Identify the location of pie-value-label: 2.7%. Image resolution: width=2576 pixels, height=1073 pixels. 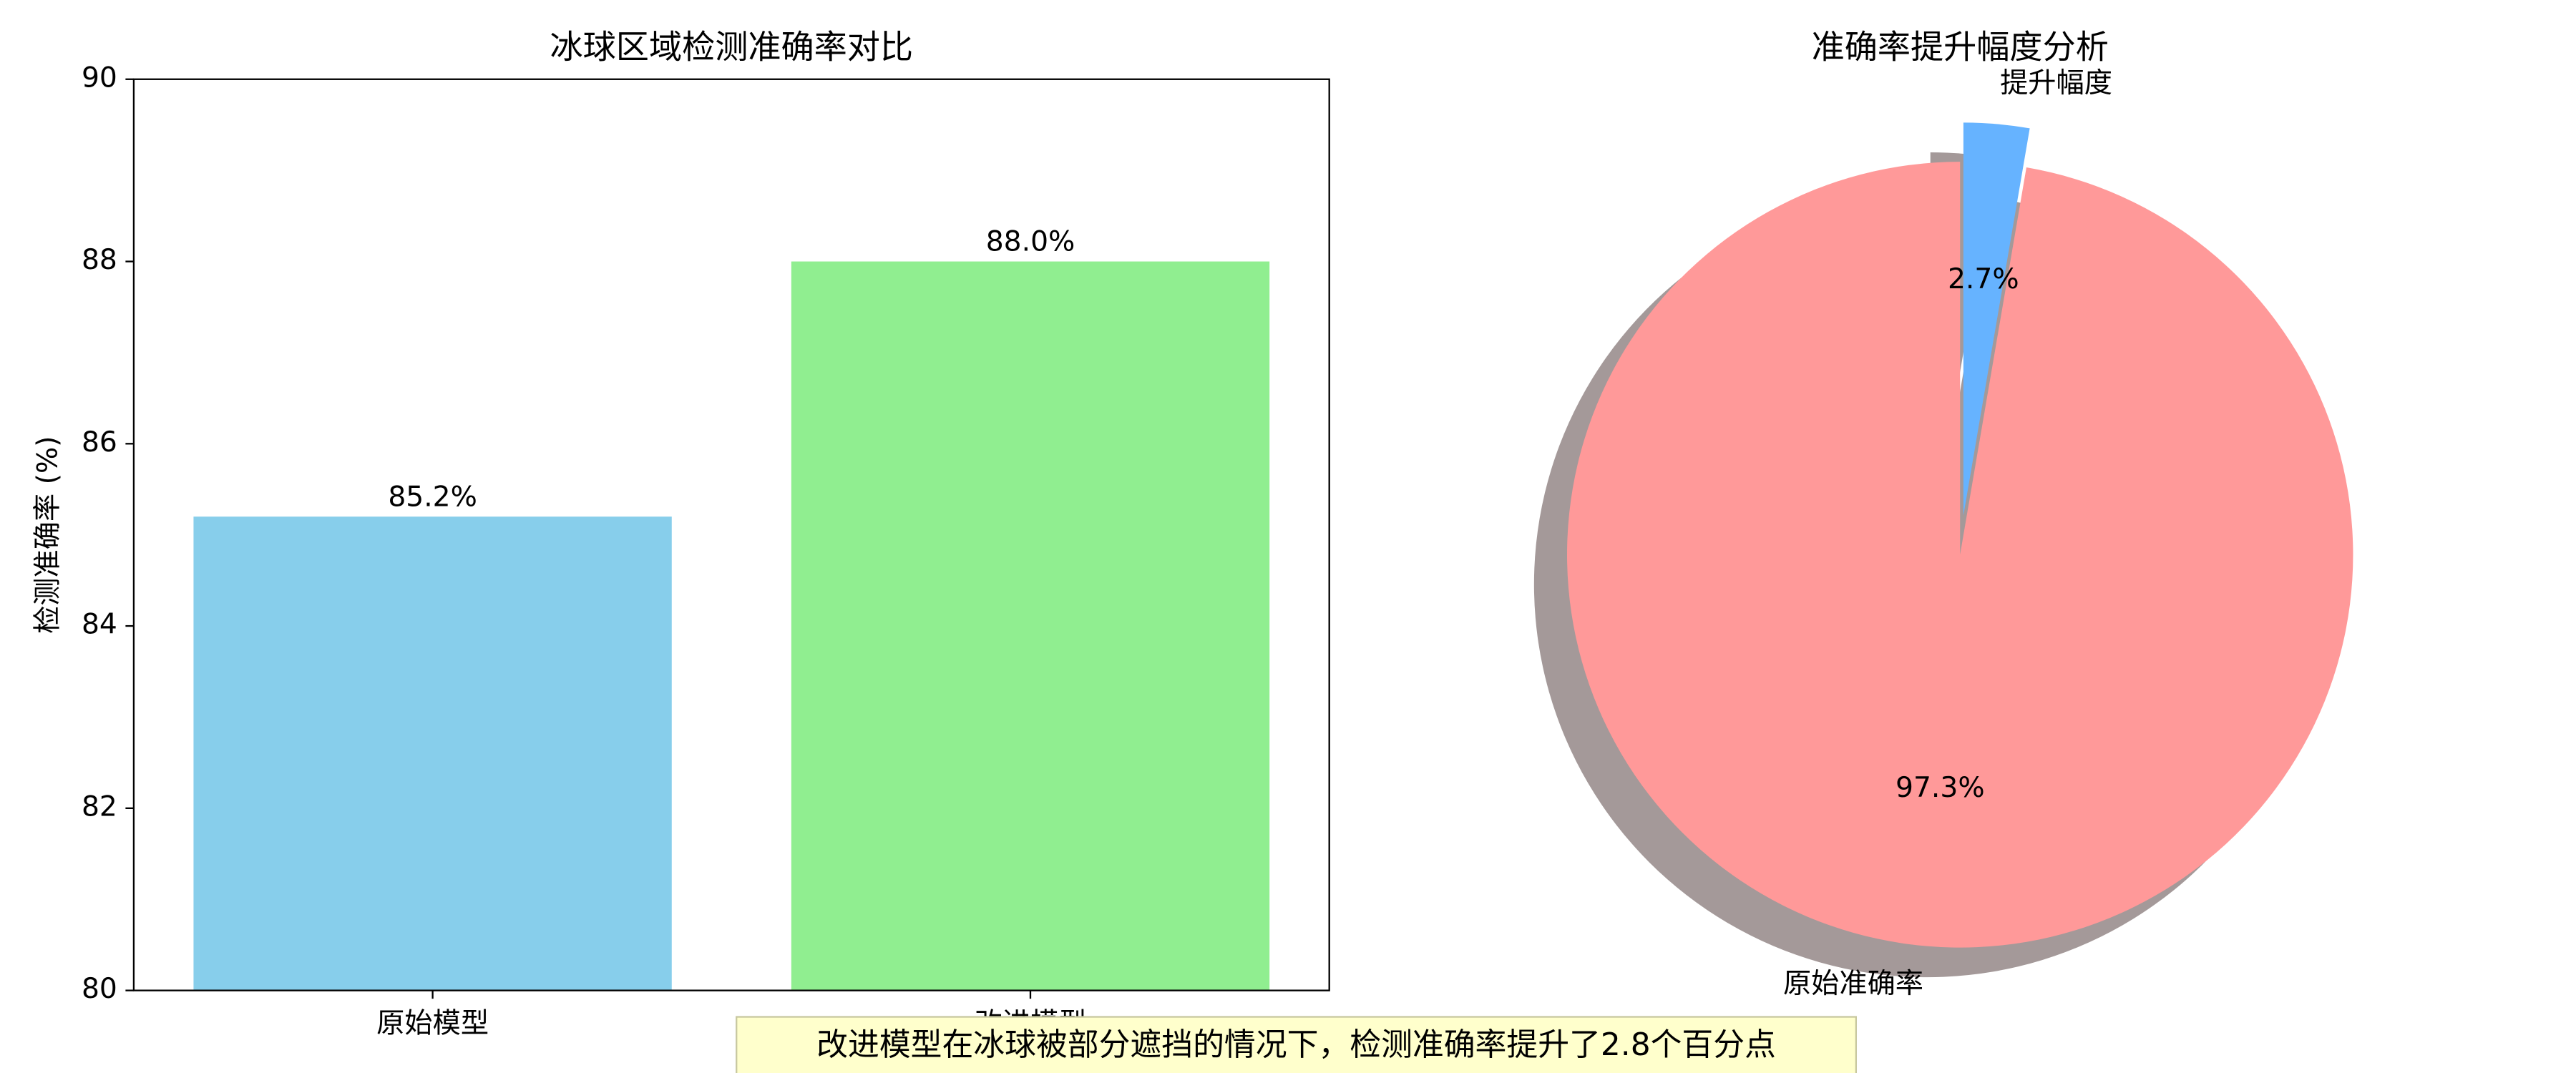
(1983, 279).